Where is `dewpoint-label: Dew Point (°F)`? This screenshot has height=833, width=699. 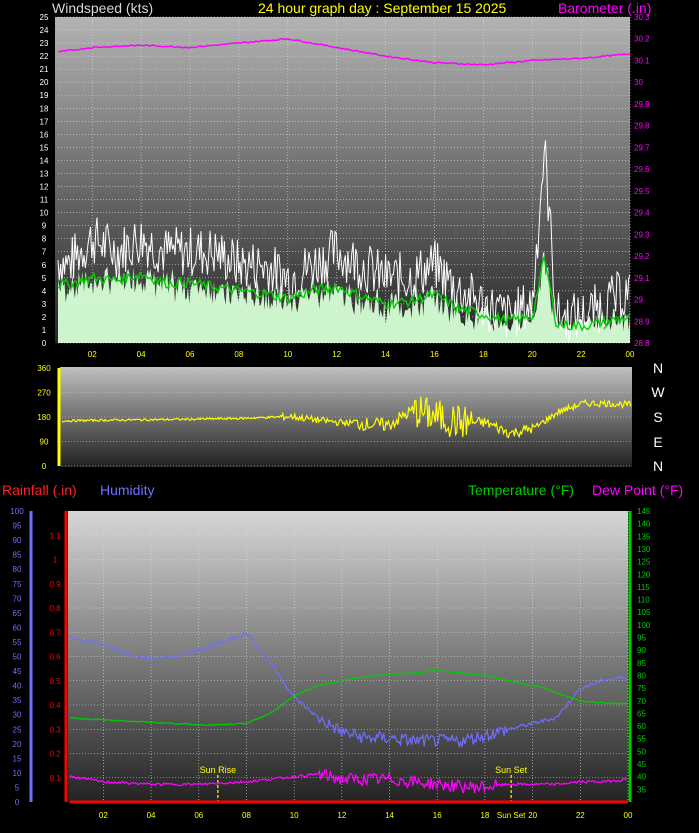
dewpoint-label: Dew Point (°F) is located at coordinates (637, 490).